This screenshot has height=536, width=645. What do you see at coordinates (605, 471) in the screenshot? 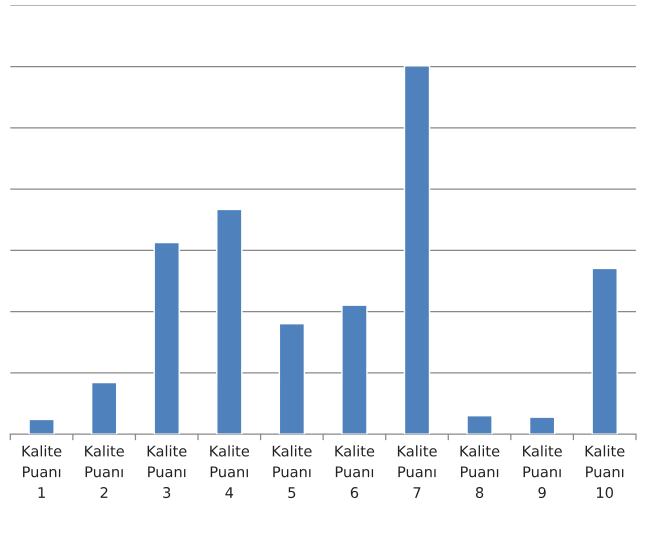
I see `x-tick-label: Kalite Puanı 10` at bounding box center [605, 471].